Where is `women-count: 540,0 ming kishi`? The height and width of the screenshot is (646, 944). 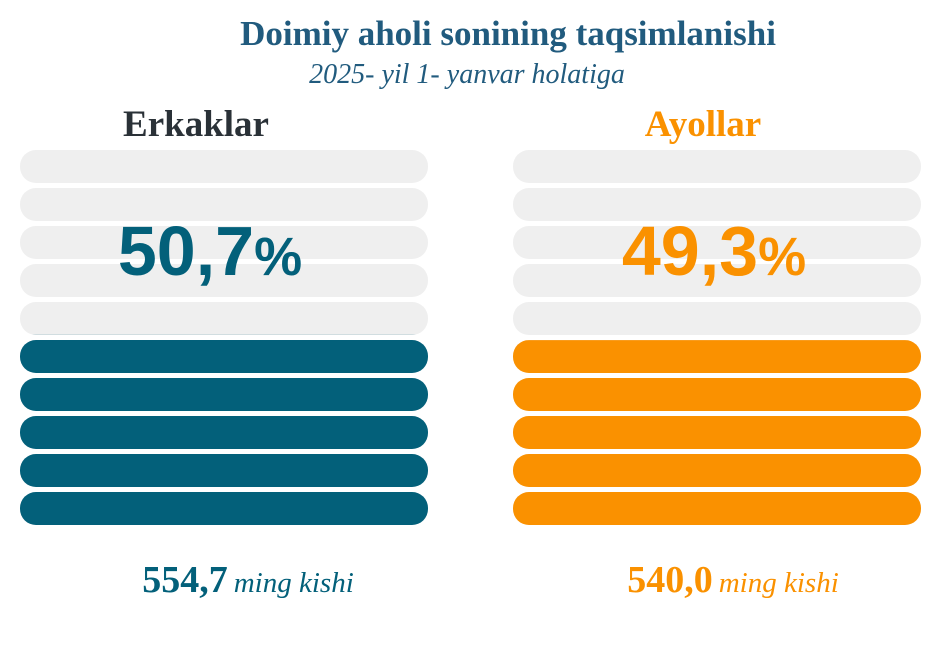 women-count: 540,0 ming kishi is located at coordinates (733, 584).